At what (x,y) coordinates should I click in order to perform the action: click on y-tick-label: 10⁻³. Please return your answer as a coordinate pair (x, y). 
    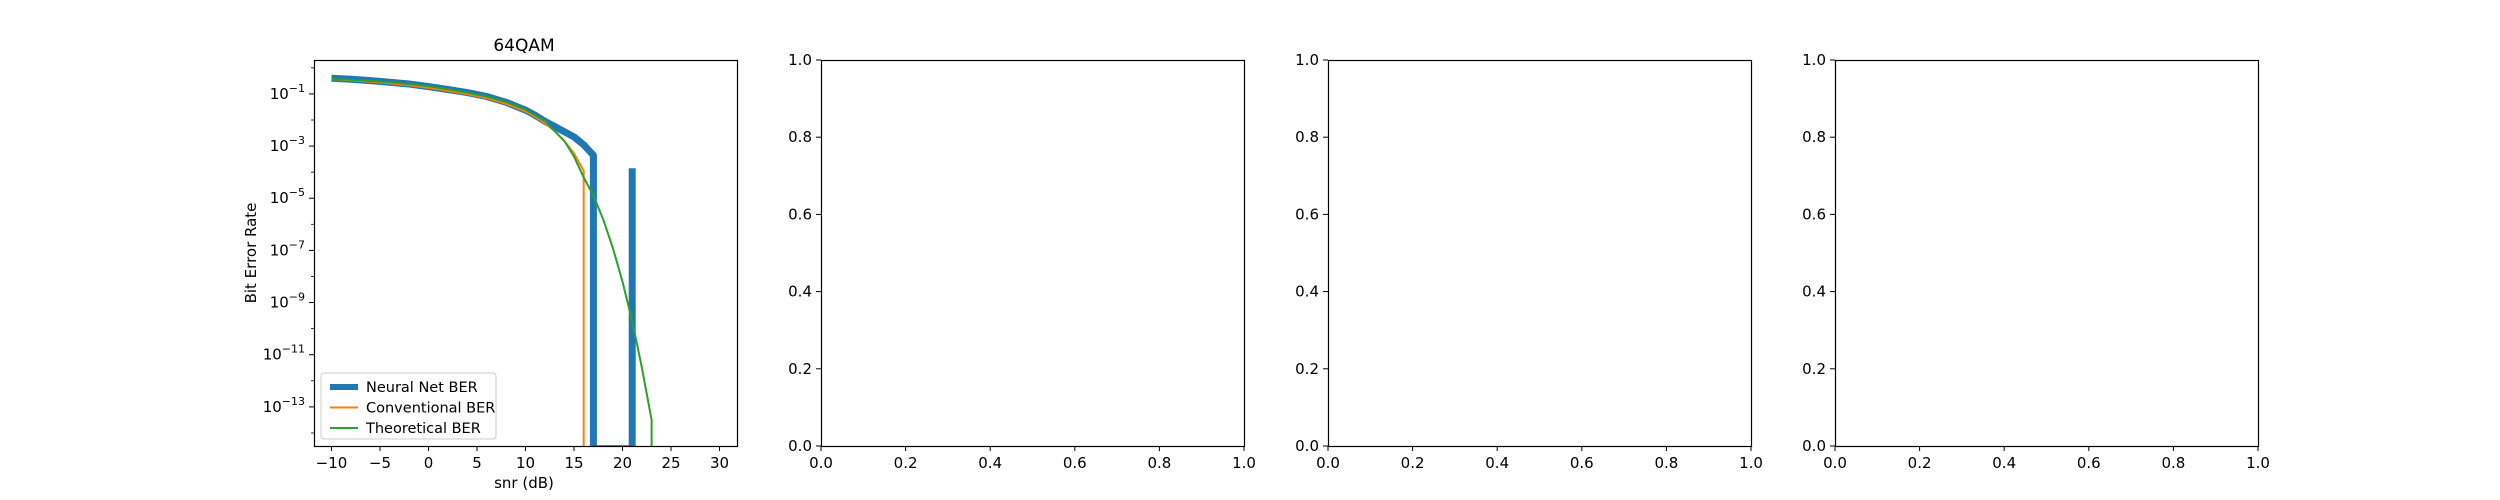
    Looking at the image, I should click on (287, 144).